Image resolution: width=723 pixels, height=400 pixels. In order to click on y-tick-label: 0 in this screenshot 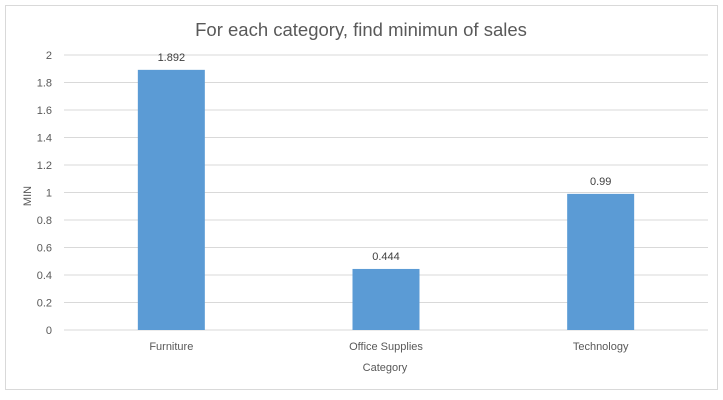, I will do `click(49, 331)`.